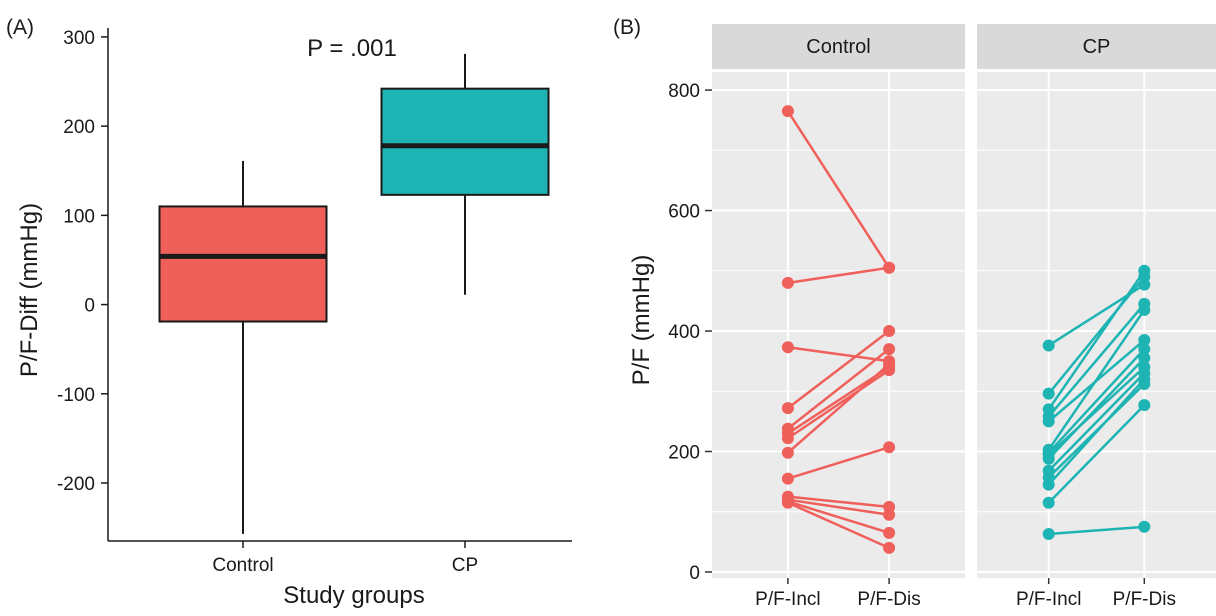 Image resolution: width=1216 pixels, height=616 pixels. What do you see at coordinates (79, 216) in the screenshot?
I see `y-tick-label: 100` at bounding box center [79, 216].